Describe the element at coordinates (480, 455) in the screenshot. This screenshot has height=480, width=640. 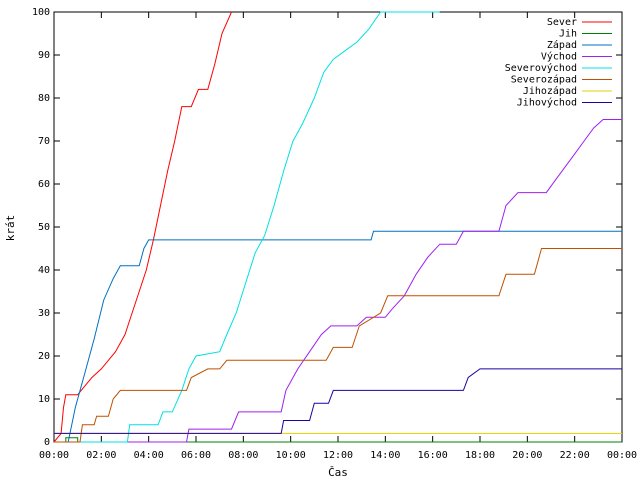
I see `x-tick-label: 18:00` at that location.